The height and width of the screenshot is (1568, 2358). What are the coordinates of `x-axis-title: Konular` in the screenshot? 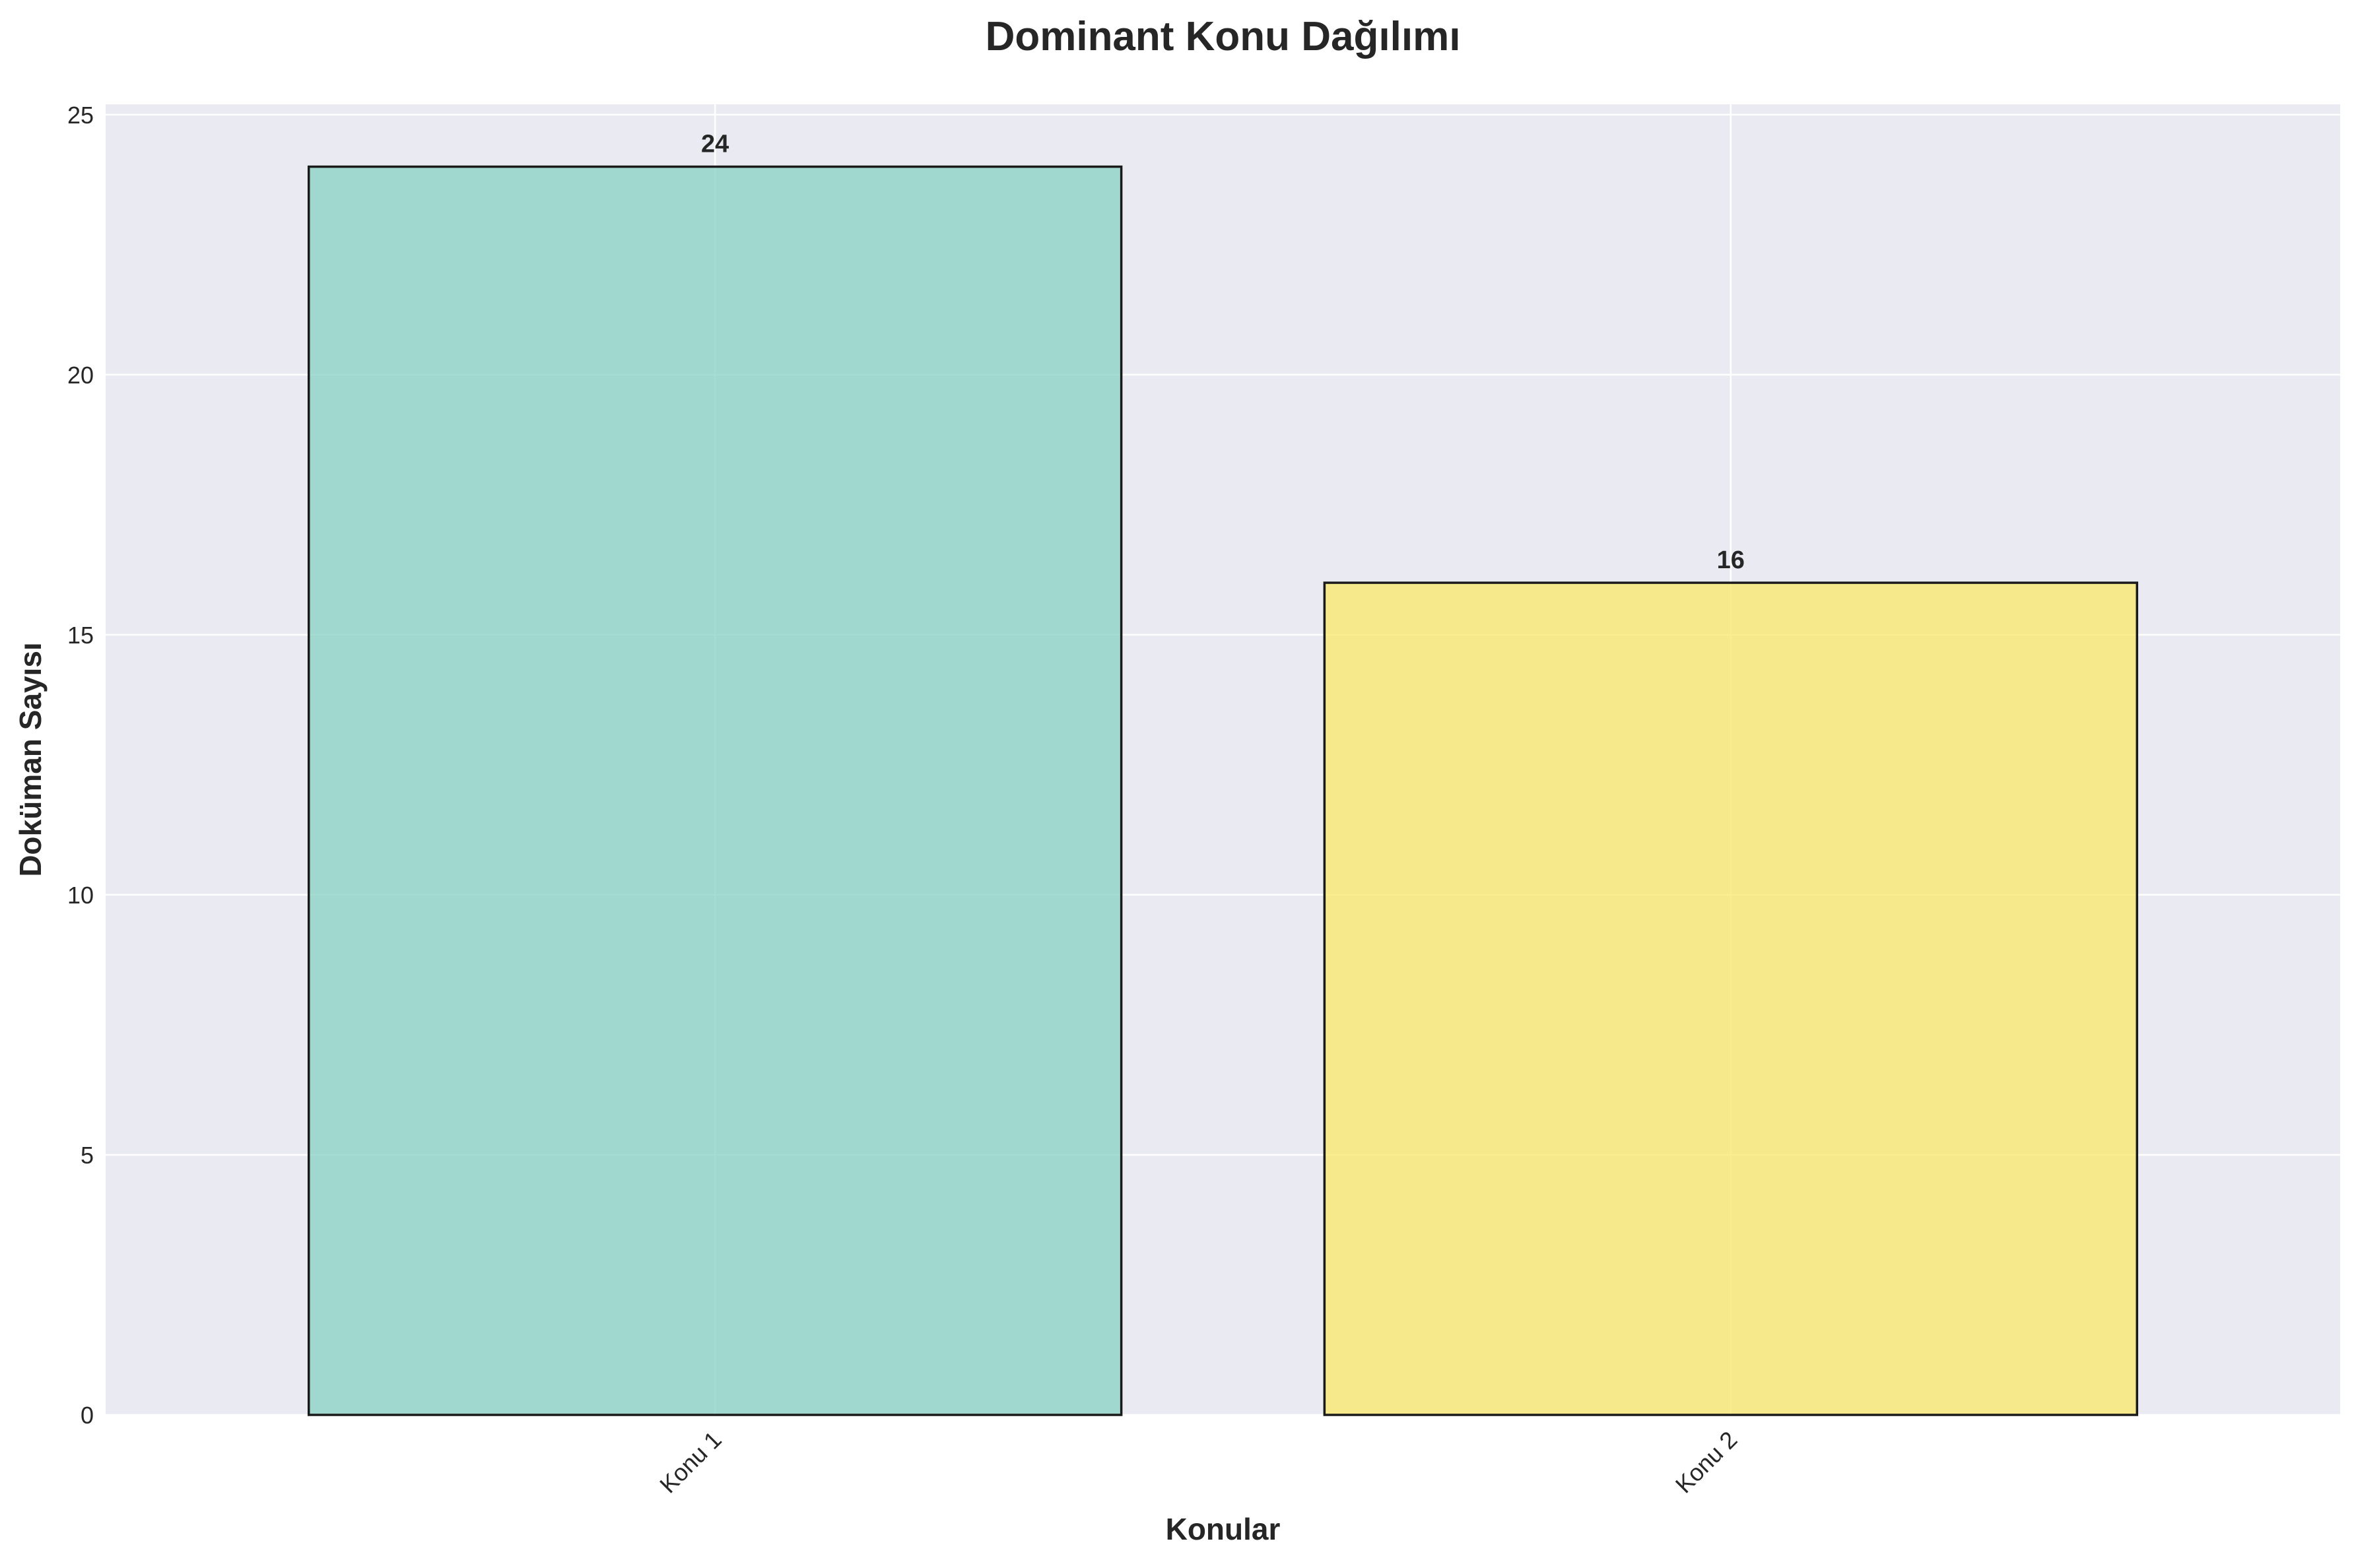 It's located at (1223, 1529).